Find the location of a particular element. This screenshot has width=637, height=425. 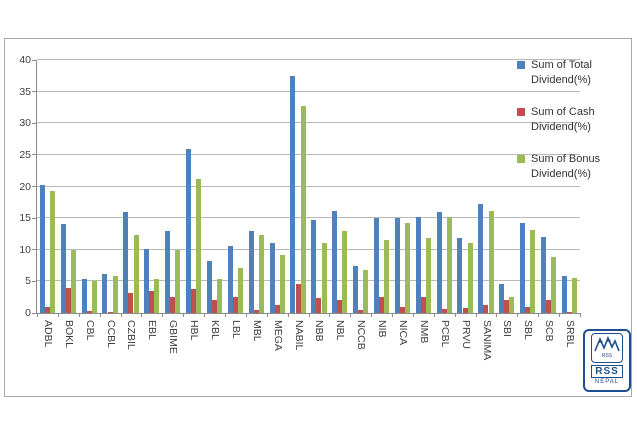

bar-prvu-cash is located at coordinates (465, 310).